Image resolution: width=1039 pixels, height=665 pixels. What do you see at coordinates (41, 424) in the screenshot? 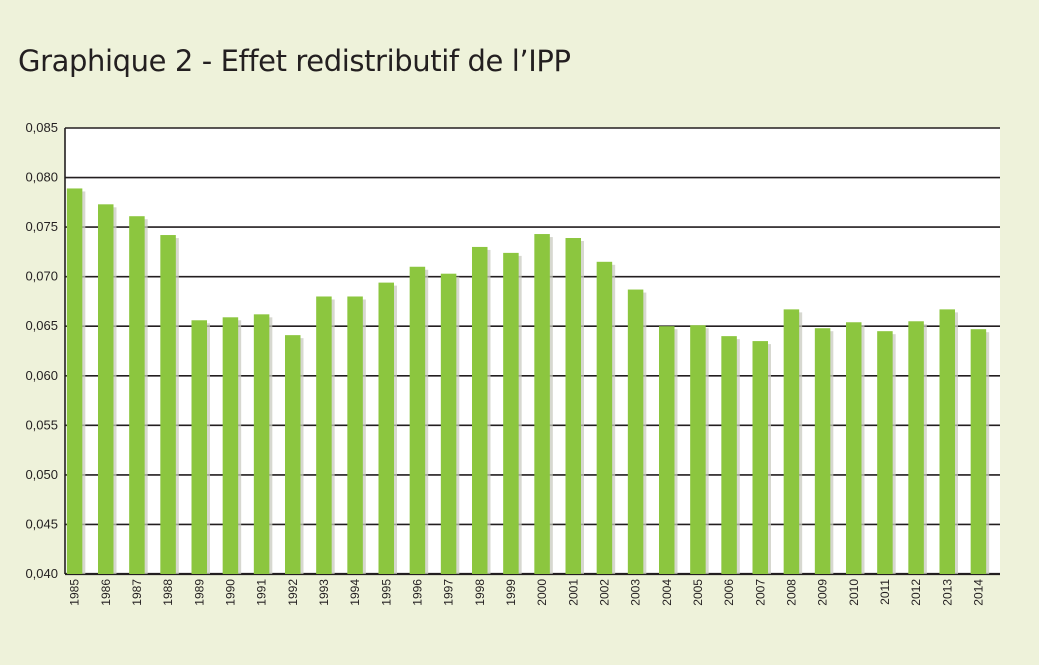
I see `y-tick-label: 0,055` at bounding box center [41, 424].